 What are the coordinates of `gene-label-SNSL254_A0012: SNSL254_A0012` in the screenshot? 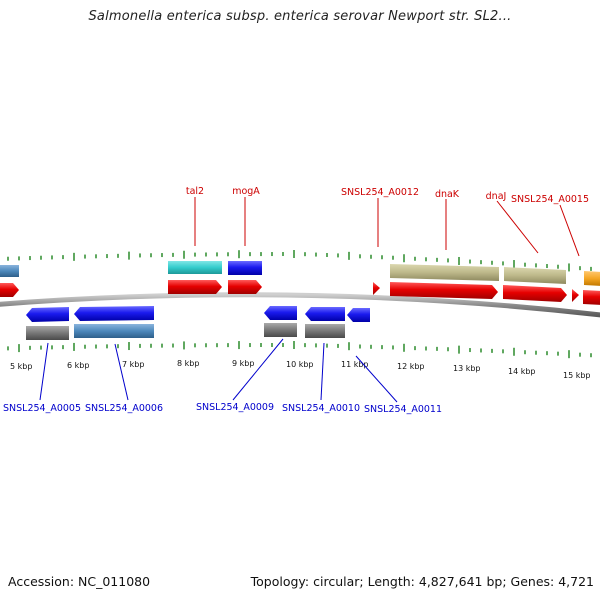 It's located at (380, 192).